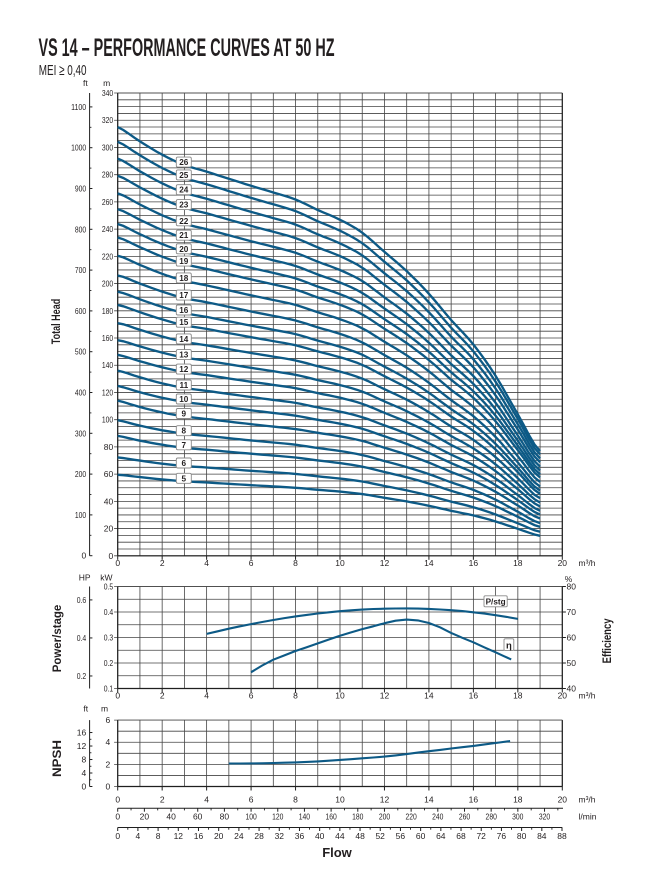  What do you see at coordinates (300, 836) in the screenshot?
I see `svg-text: 36` at bounding box center [300, 836].